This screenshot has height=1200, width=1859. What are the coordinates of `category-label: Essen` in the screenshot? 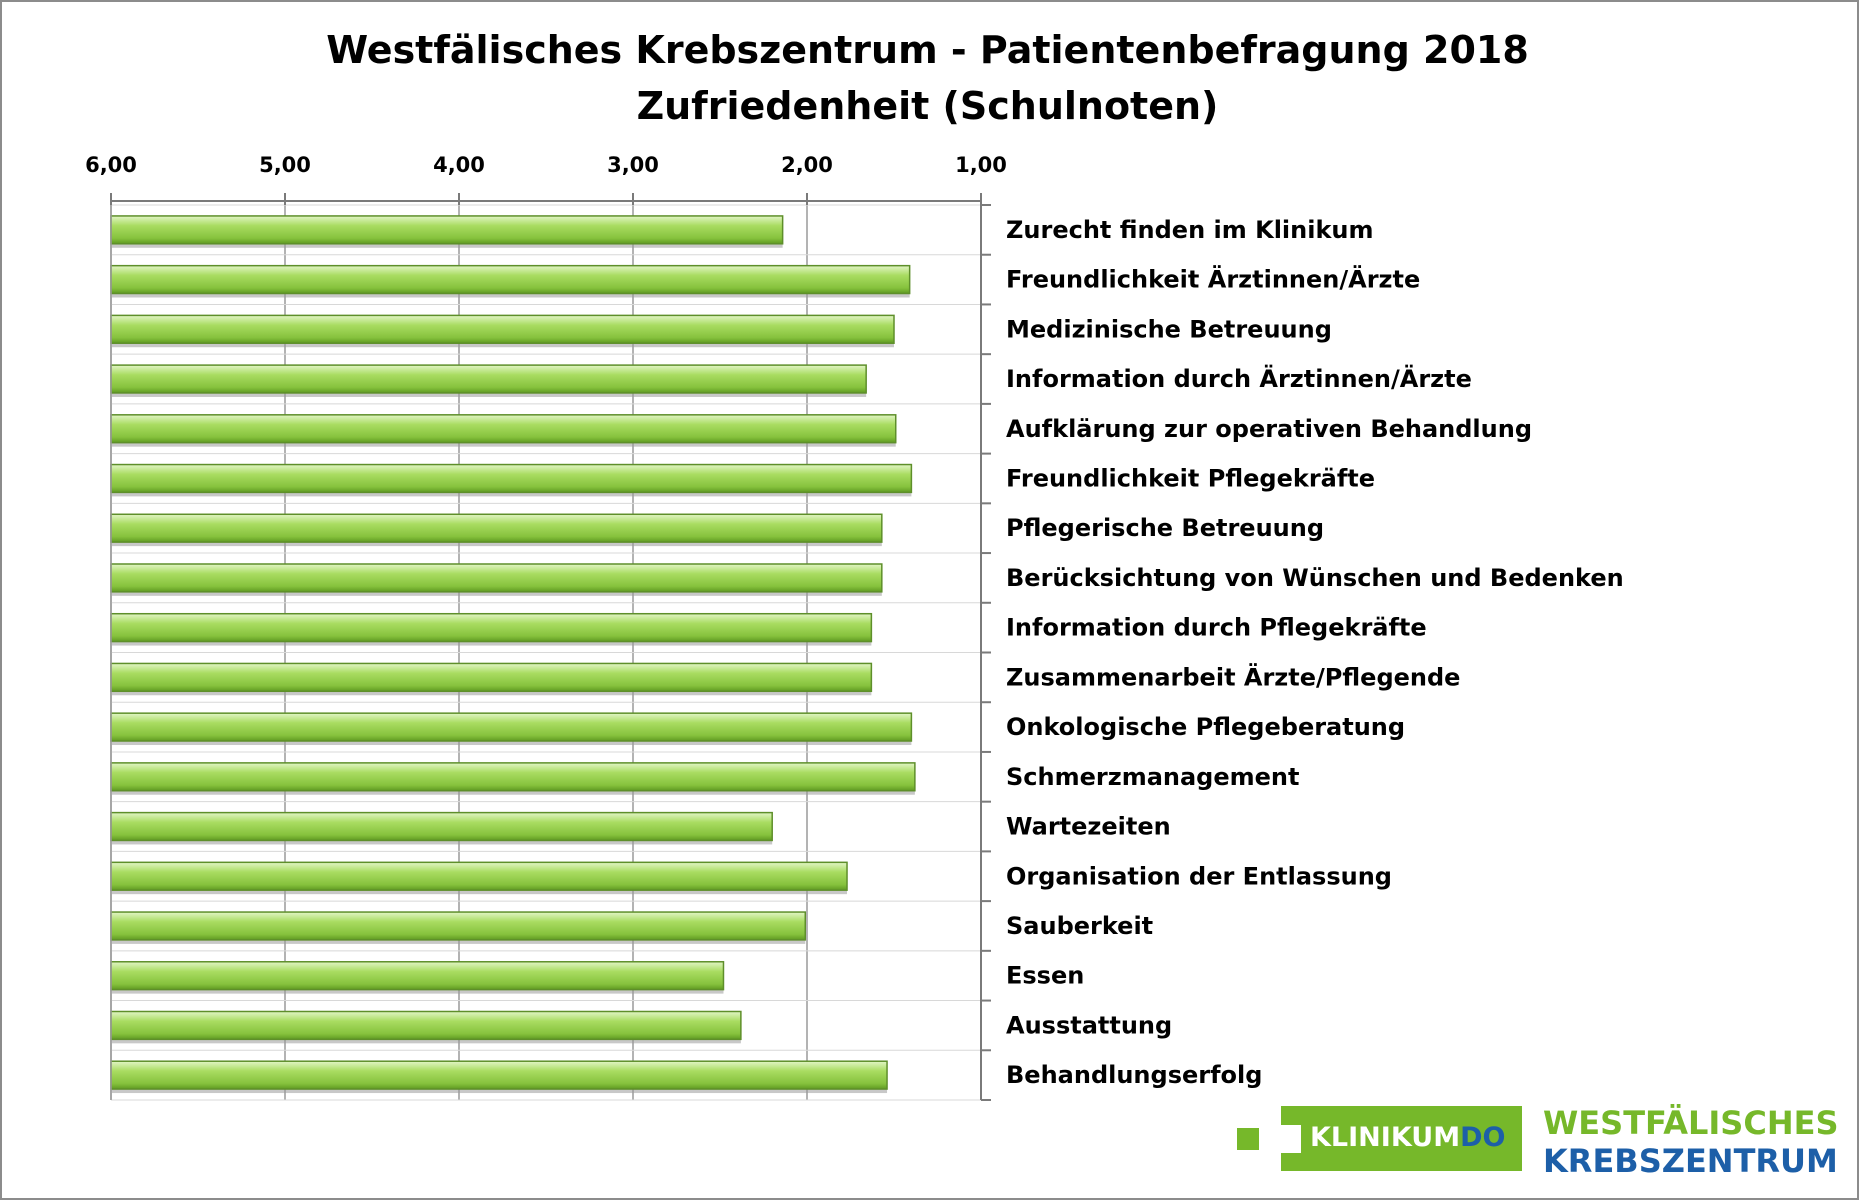 It's located at (1045, 976).